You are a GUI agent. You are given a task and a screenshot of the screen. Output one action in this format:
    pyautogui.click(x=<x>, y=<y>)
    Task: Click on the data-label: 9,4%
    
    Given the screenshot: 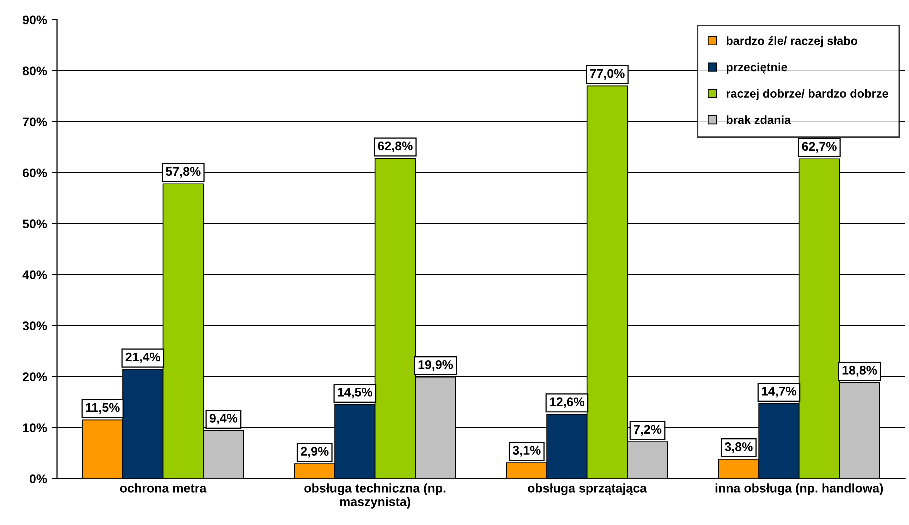 What is the action you would take?
    pyautogui.click(x=224, y=419)
    